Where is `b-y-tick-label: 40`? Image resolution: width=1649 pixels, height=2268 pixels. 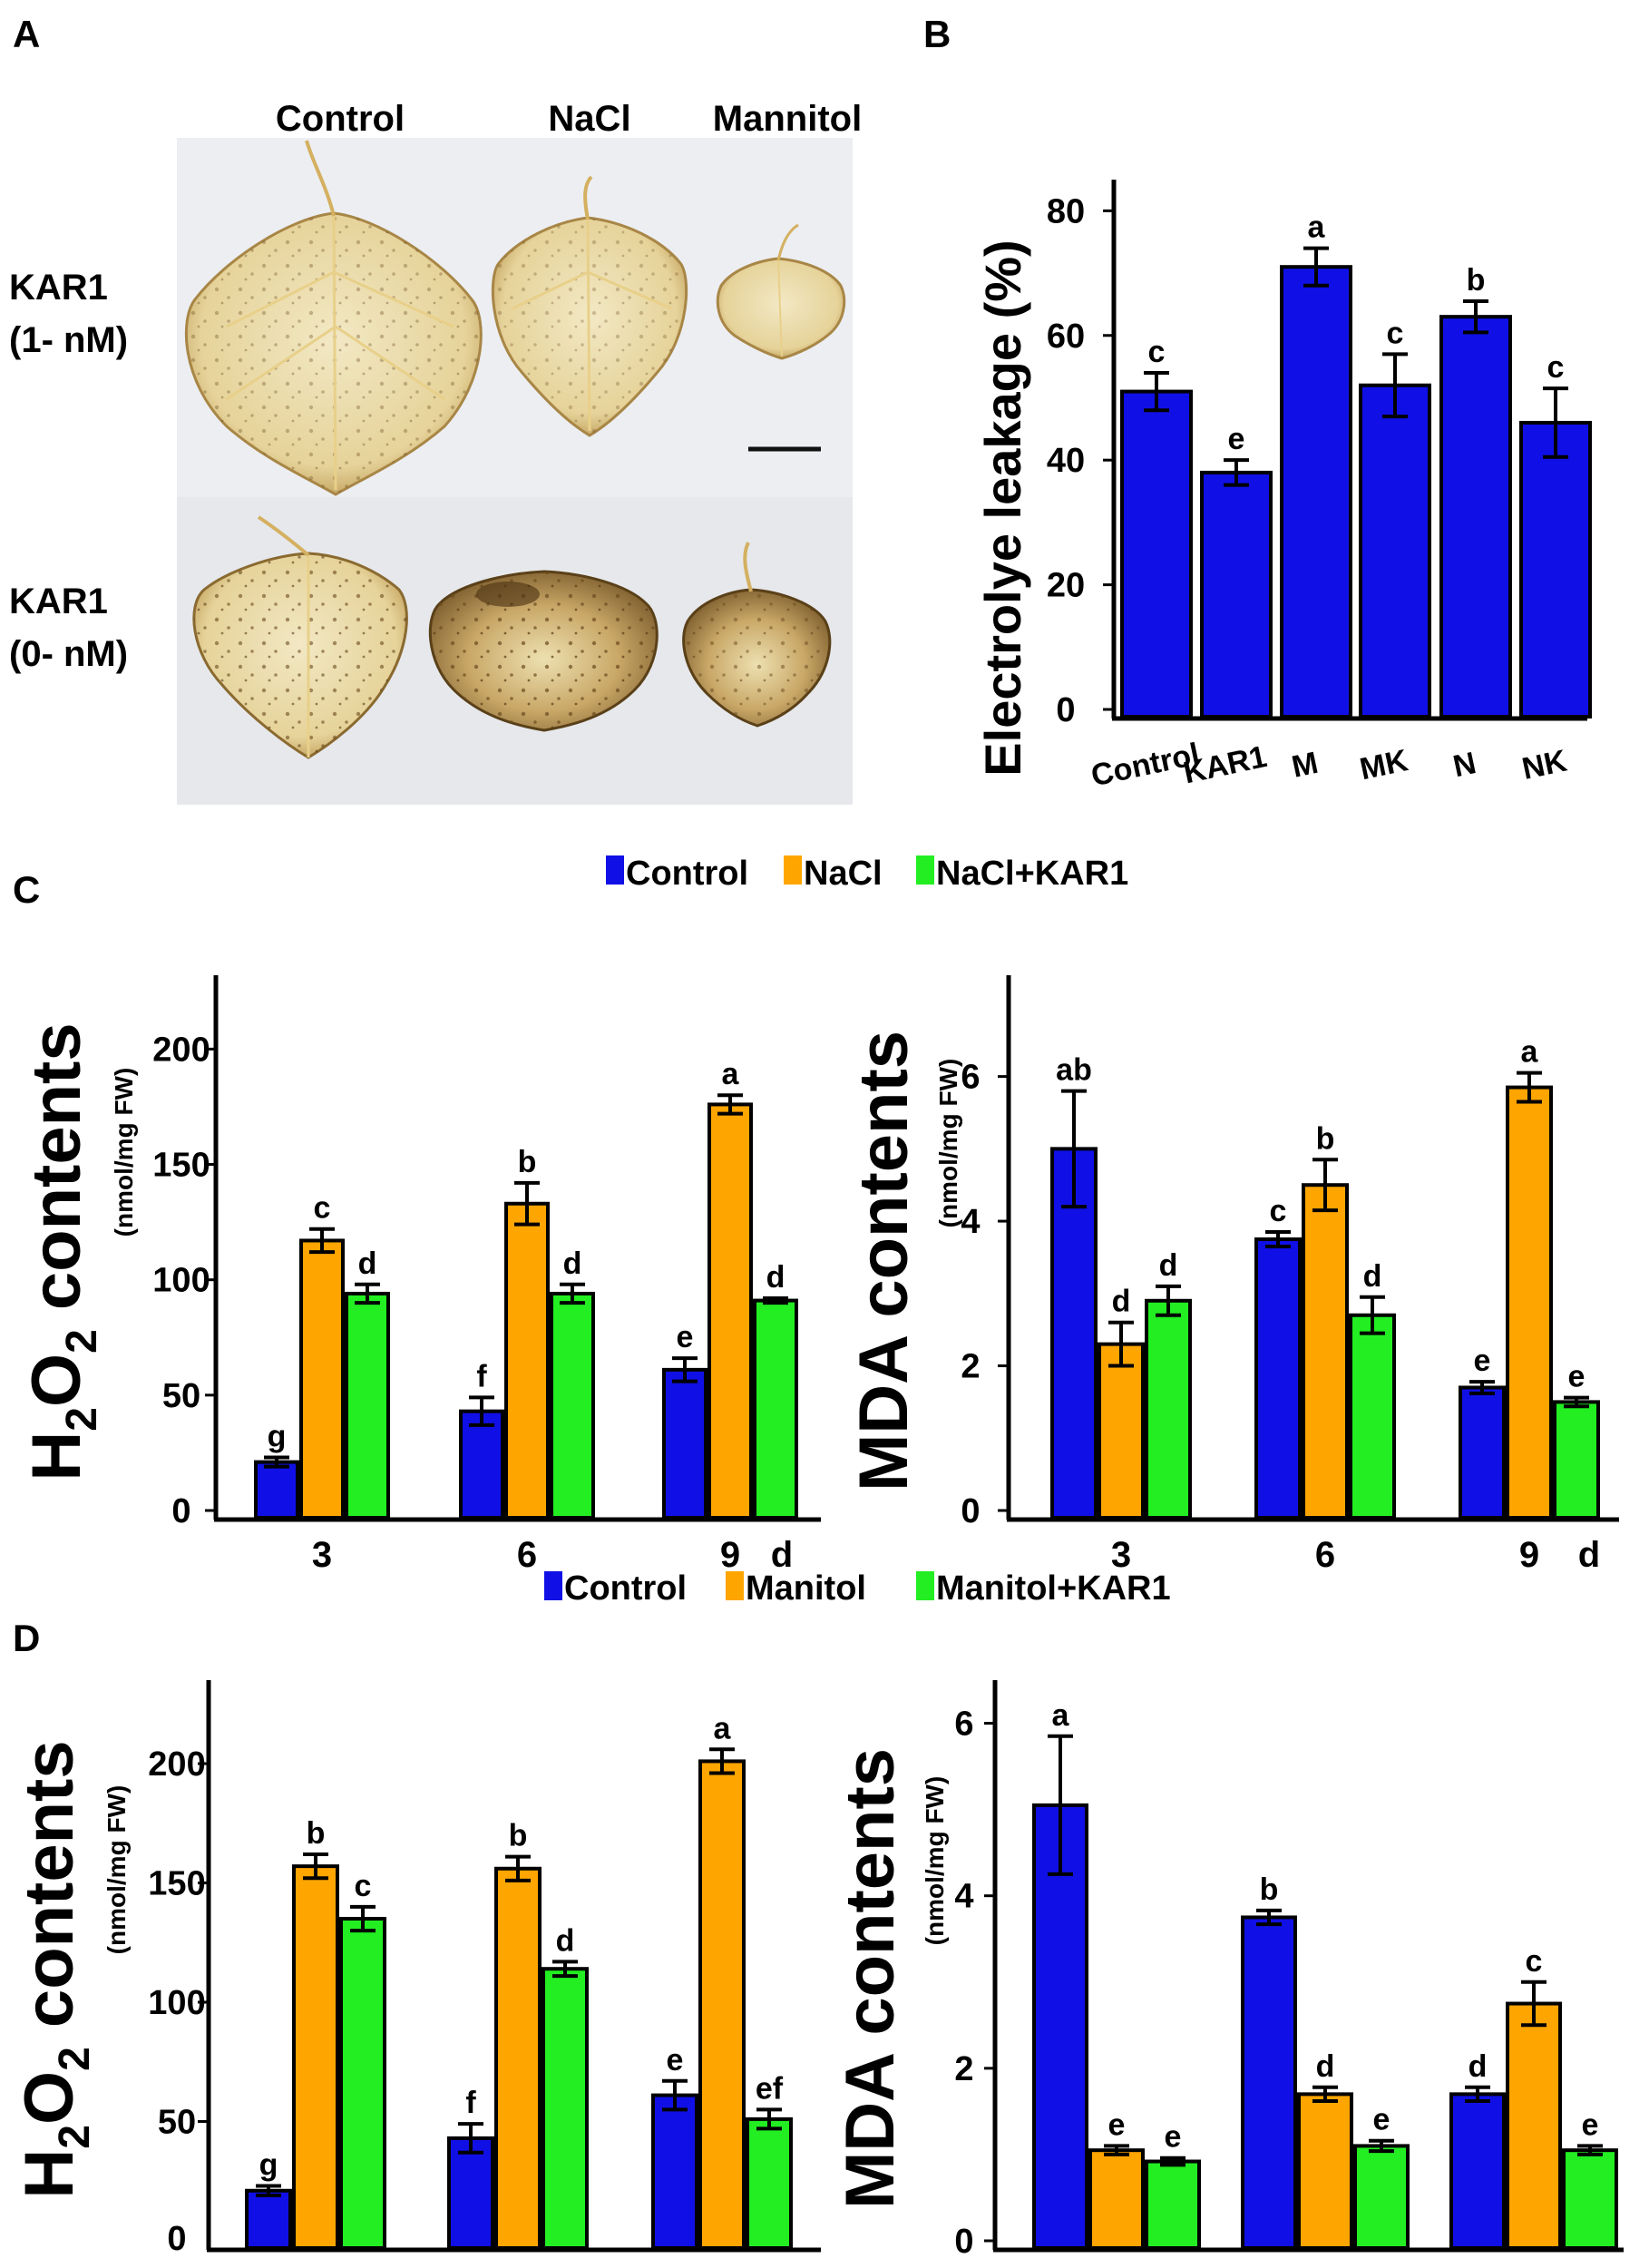 b-y-tick-label: 40 is located at coordinates (1066, 461).